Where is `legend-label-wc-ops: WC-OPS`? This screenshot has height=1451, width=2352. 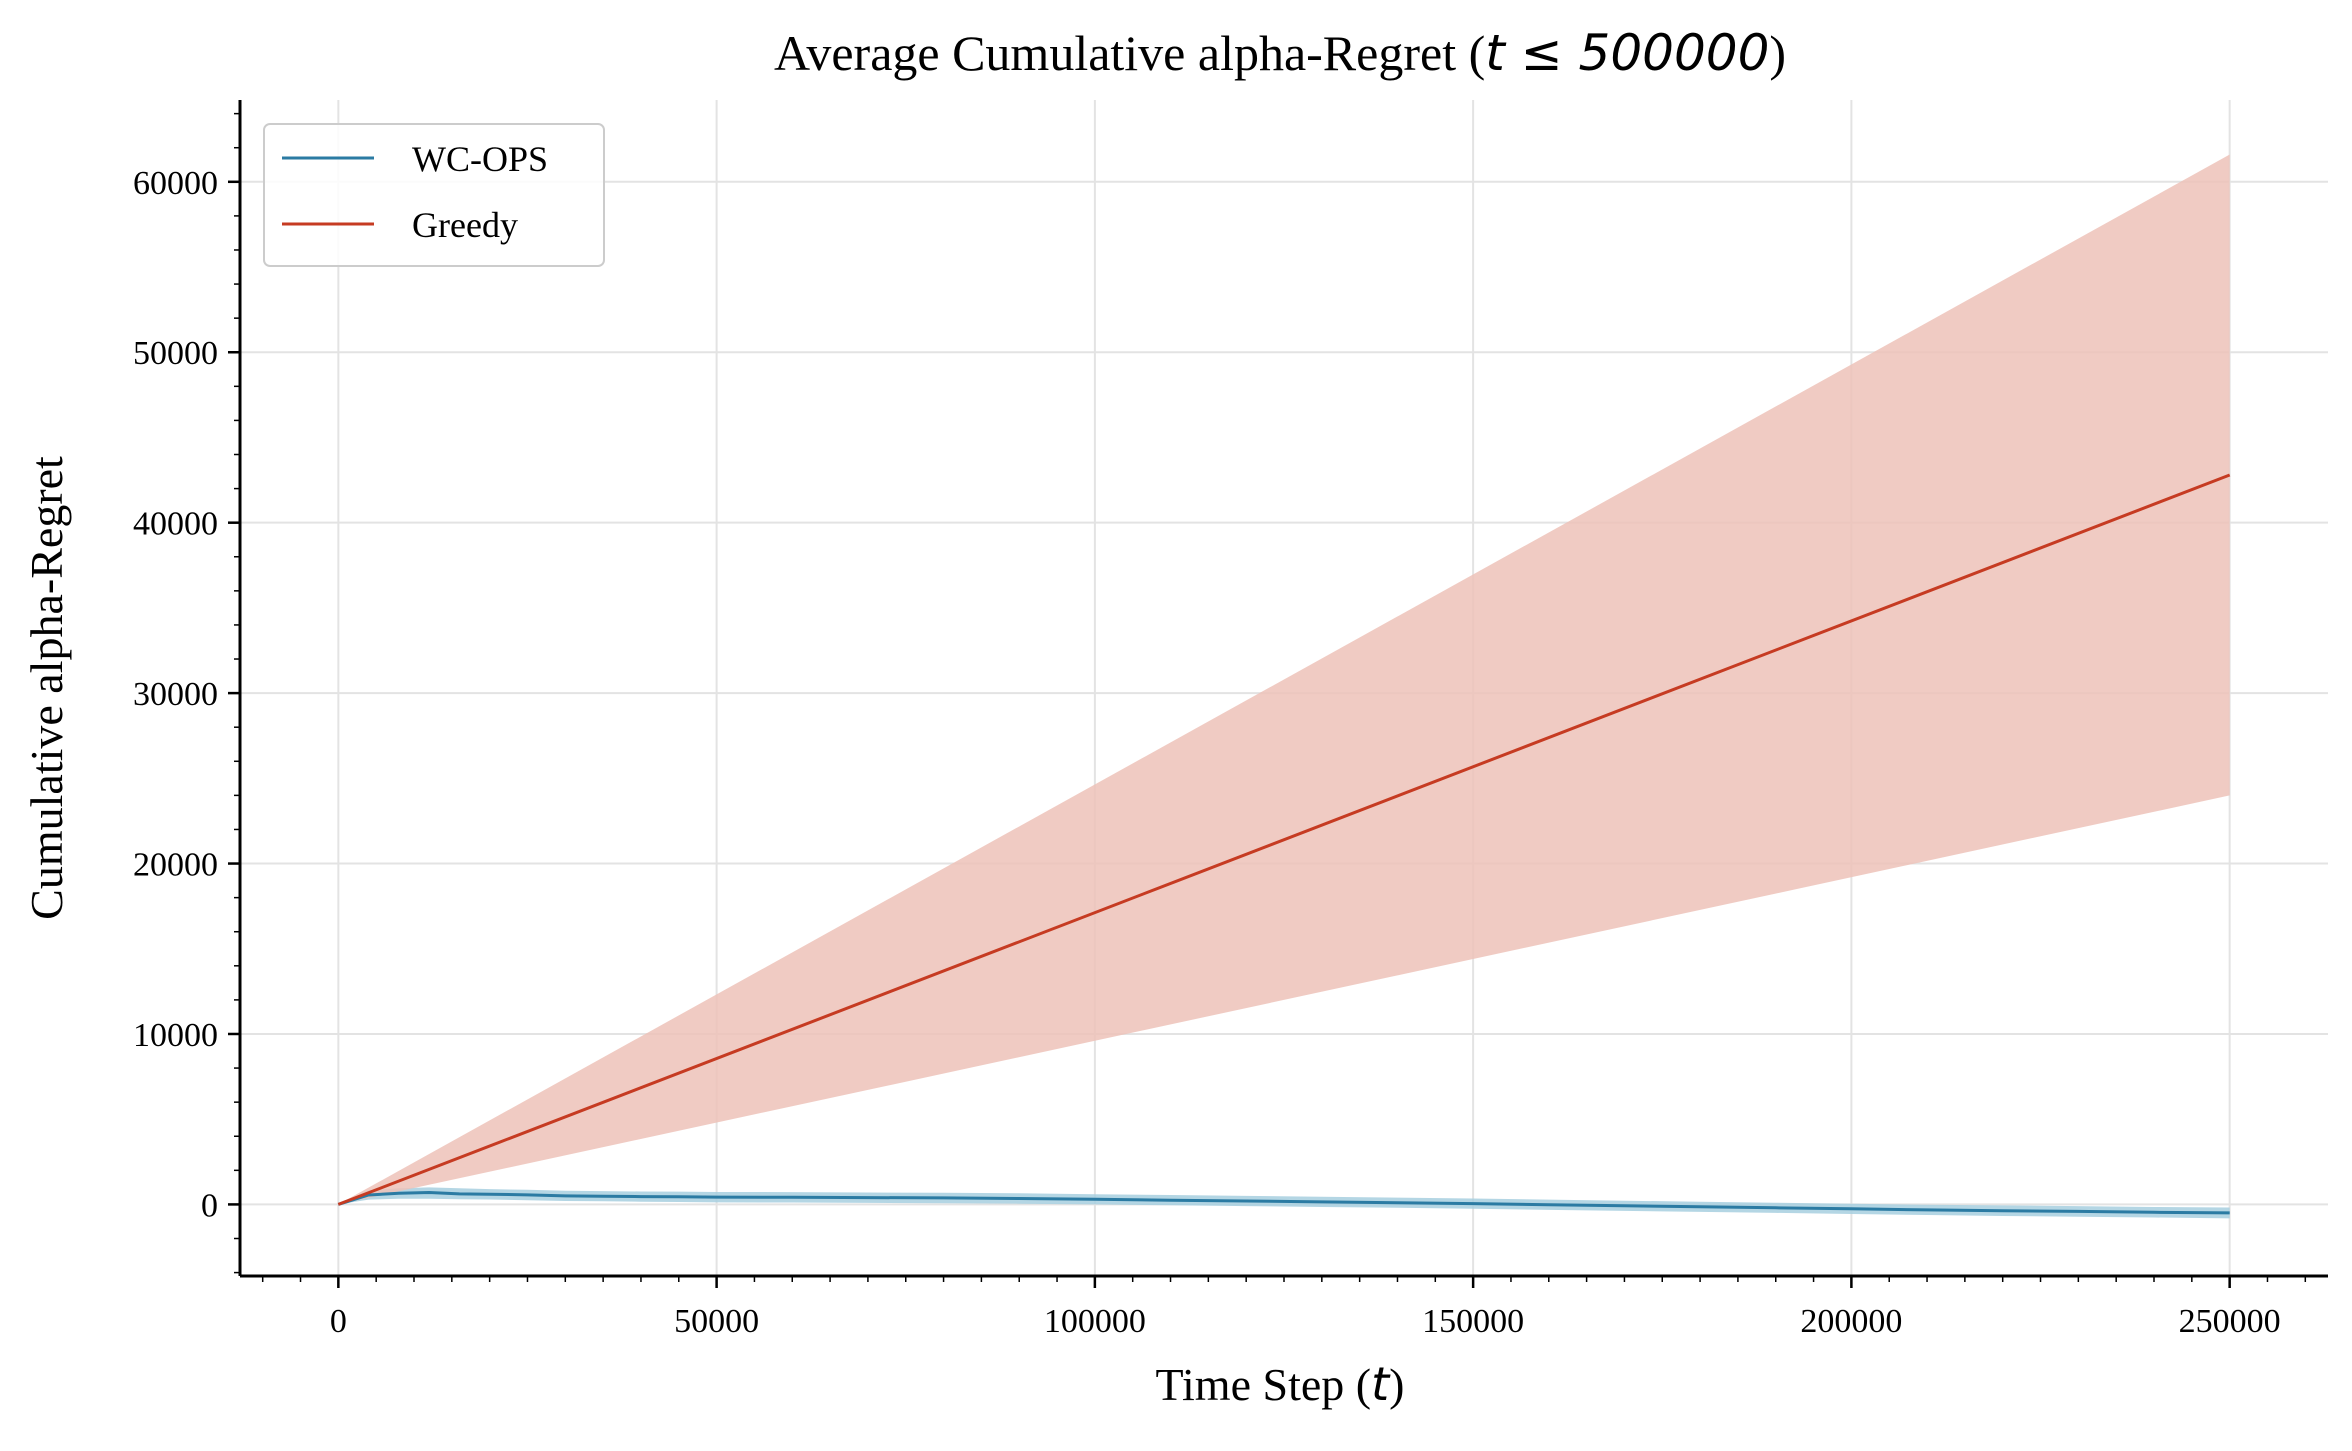 legend-label-wc-ops: WC-OPS is located at coordinates (480, 159).